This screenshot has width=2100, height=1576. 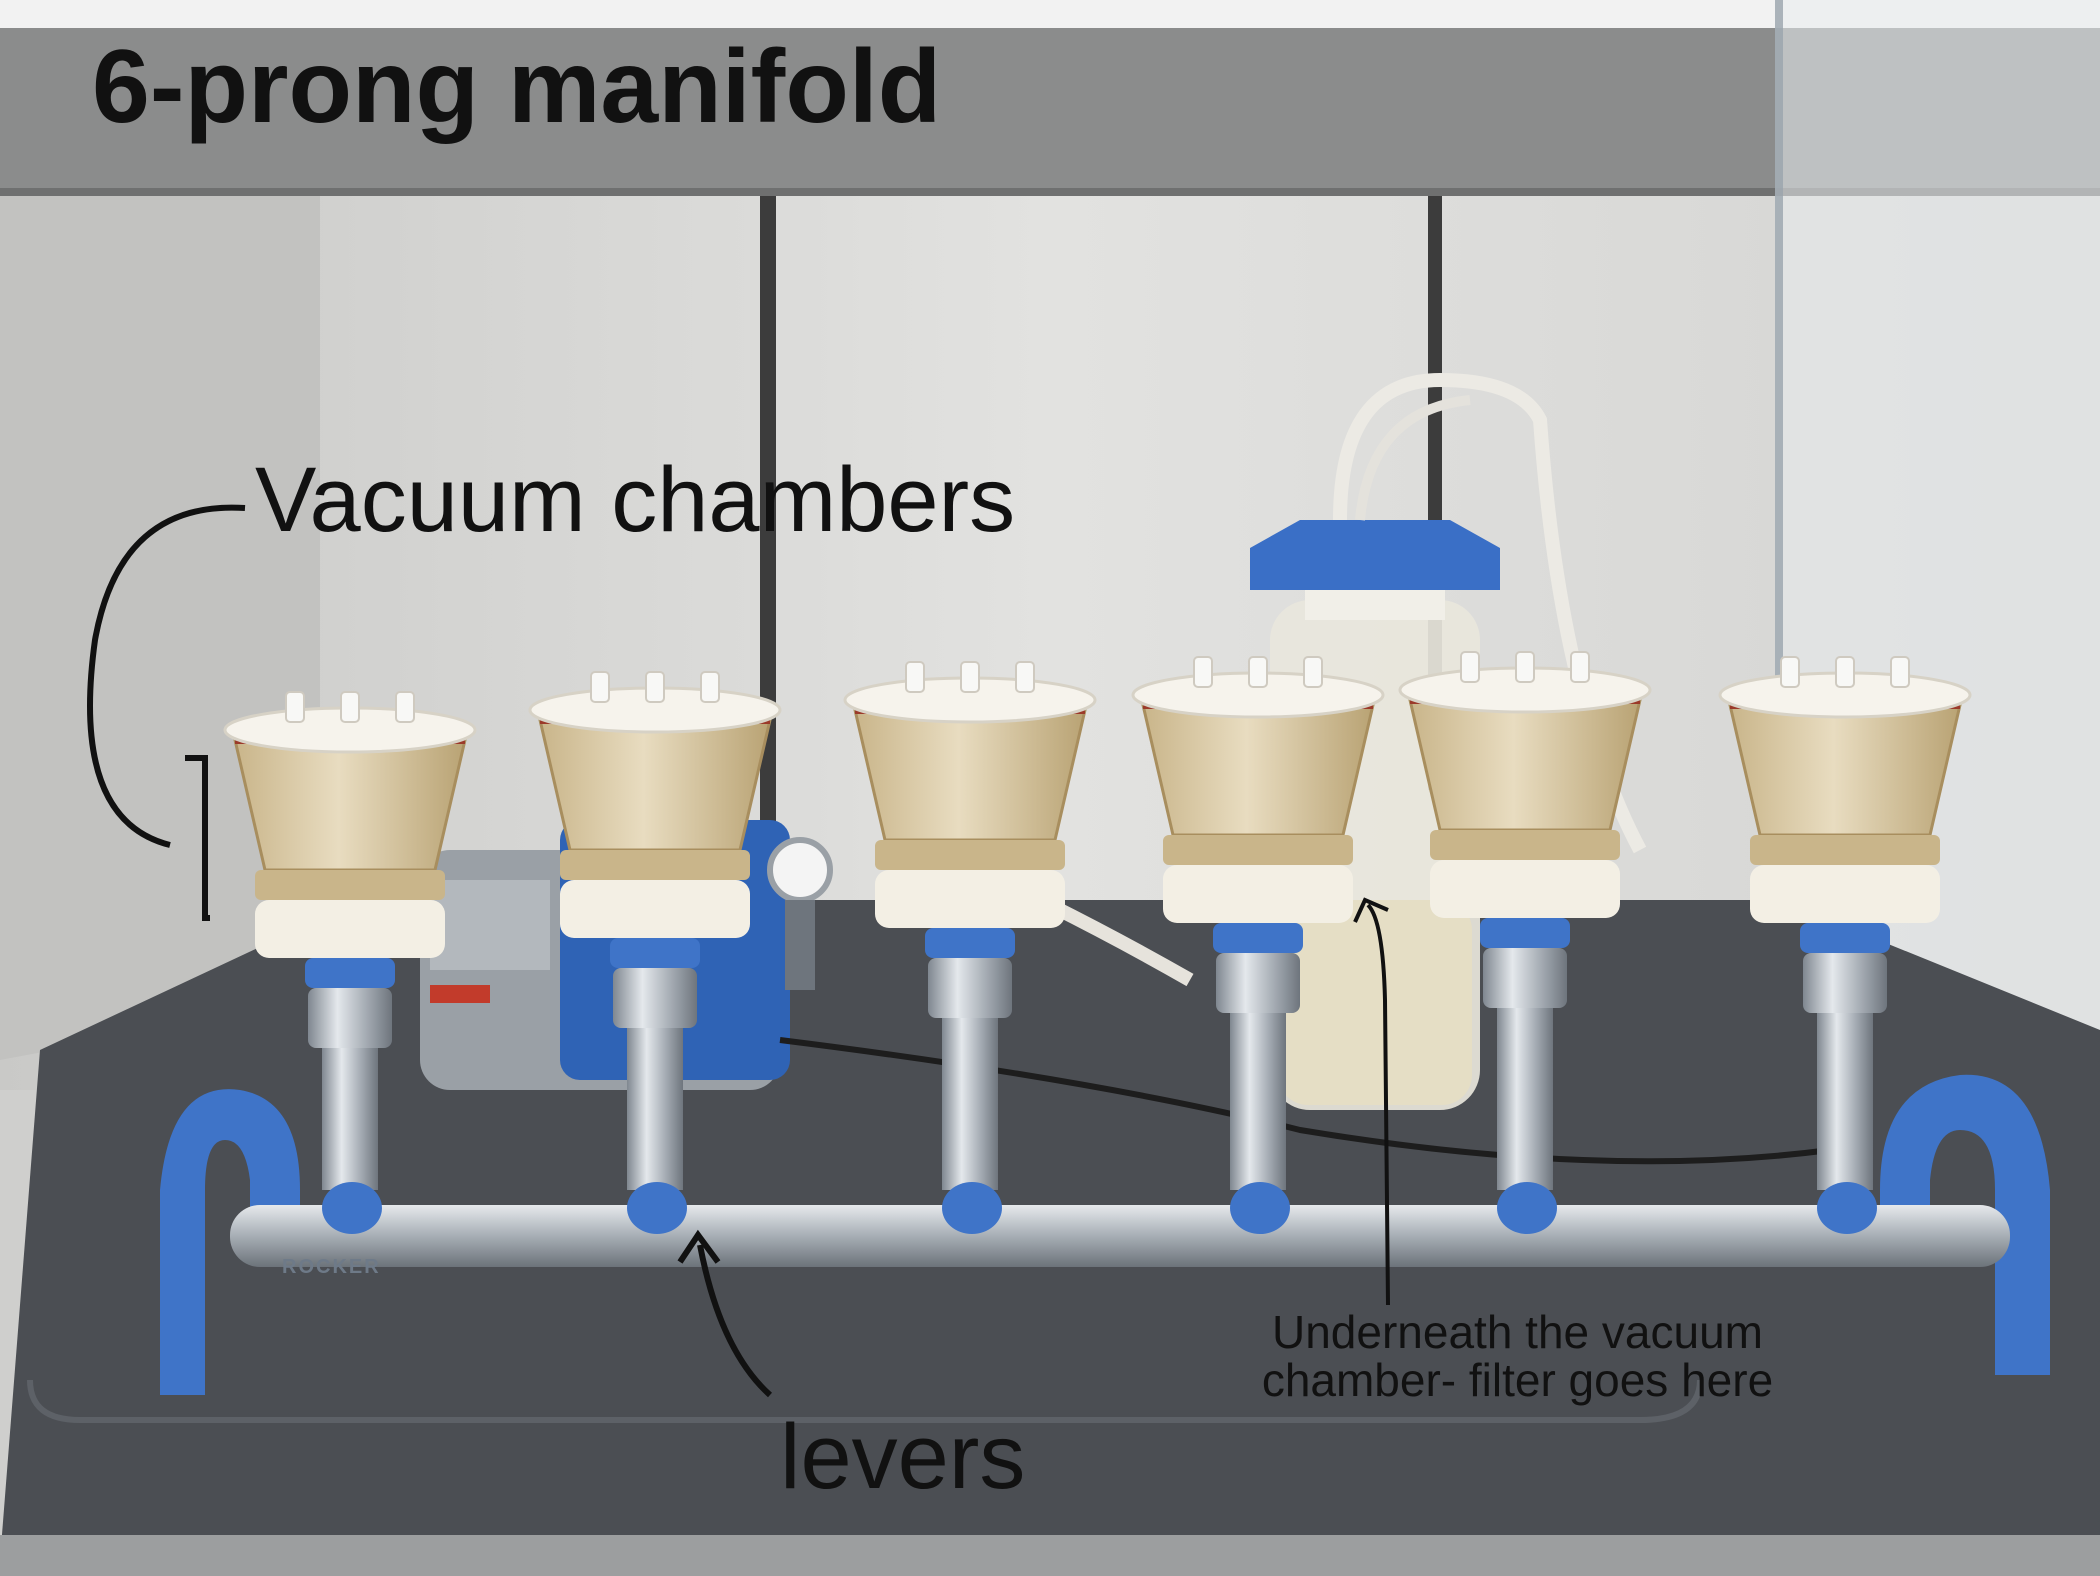 What do you see at coordinates (735, 1321) in the screenshot?
I see `levers-arrow` at bounding box center [735, 1321].